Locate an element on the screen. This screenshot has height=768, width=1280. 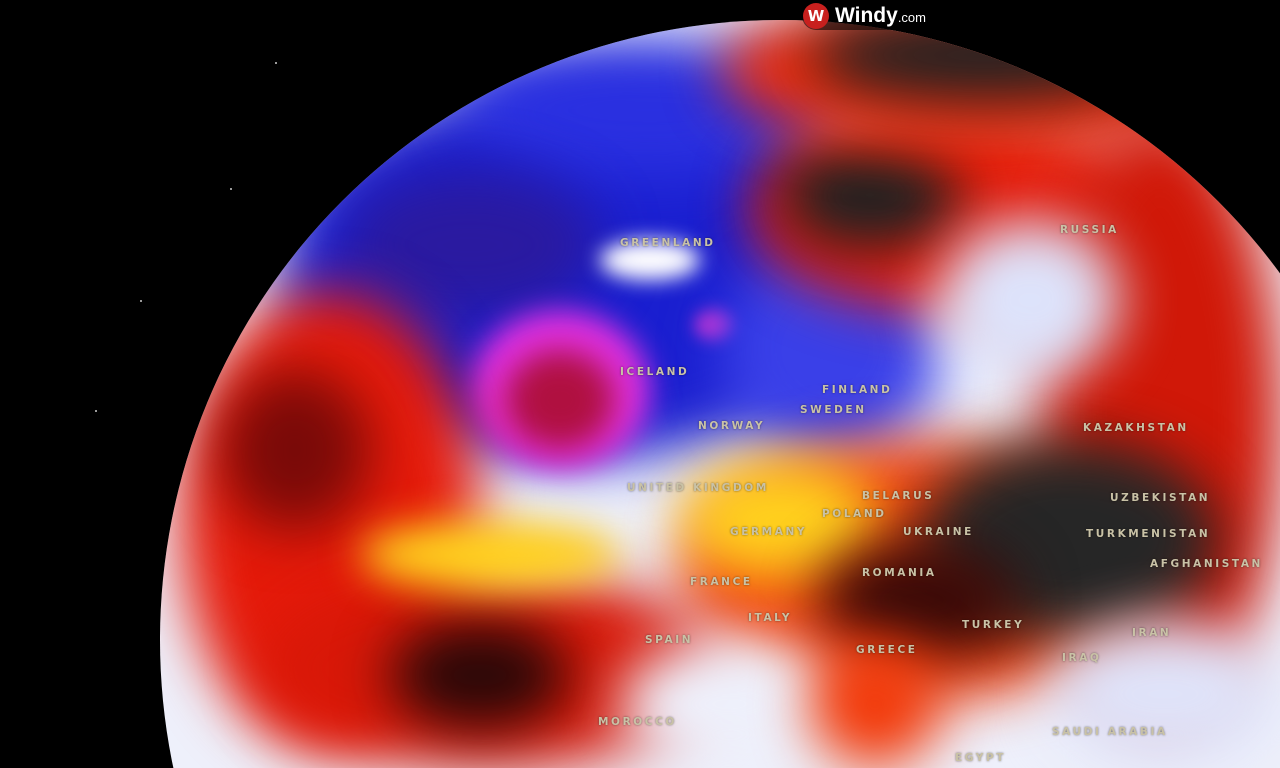
label-italy: ITALY is located at coordinates (770, 618).